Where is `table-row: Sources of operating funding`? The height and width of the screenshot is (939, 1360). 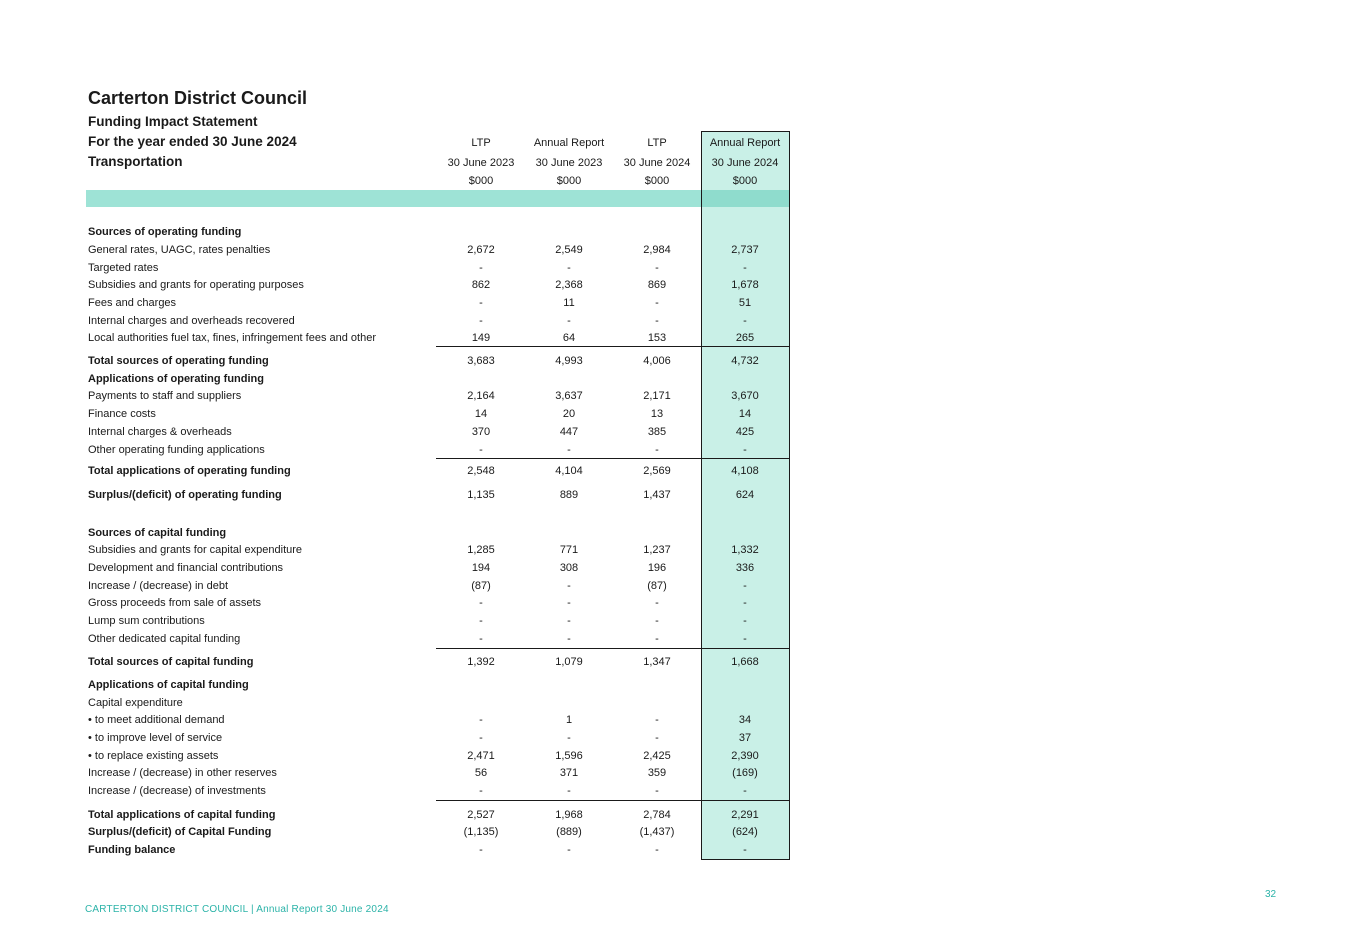 table-row: Sources of operating funding is located at coordinates (400, 234).